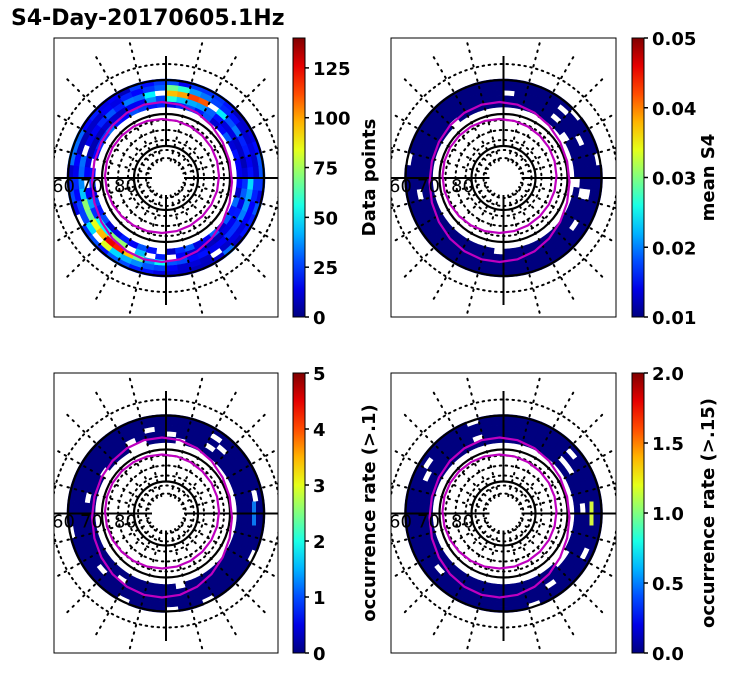 The width and height of the screenshot is (731, 674). What do you see at coordinates (668, 374) in the screenshot?
I see `colorbar-tick-label: 2.0` at bounding box center [668, 374].